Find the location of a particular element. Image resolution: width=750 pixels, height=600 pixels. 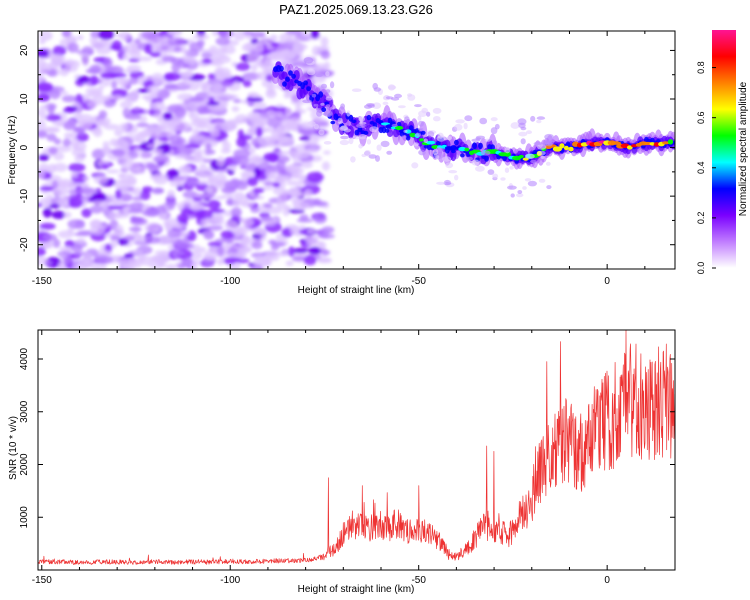

y-tick-label: 2000 is located at coordinates (24, 464).